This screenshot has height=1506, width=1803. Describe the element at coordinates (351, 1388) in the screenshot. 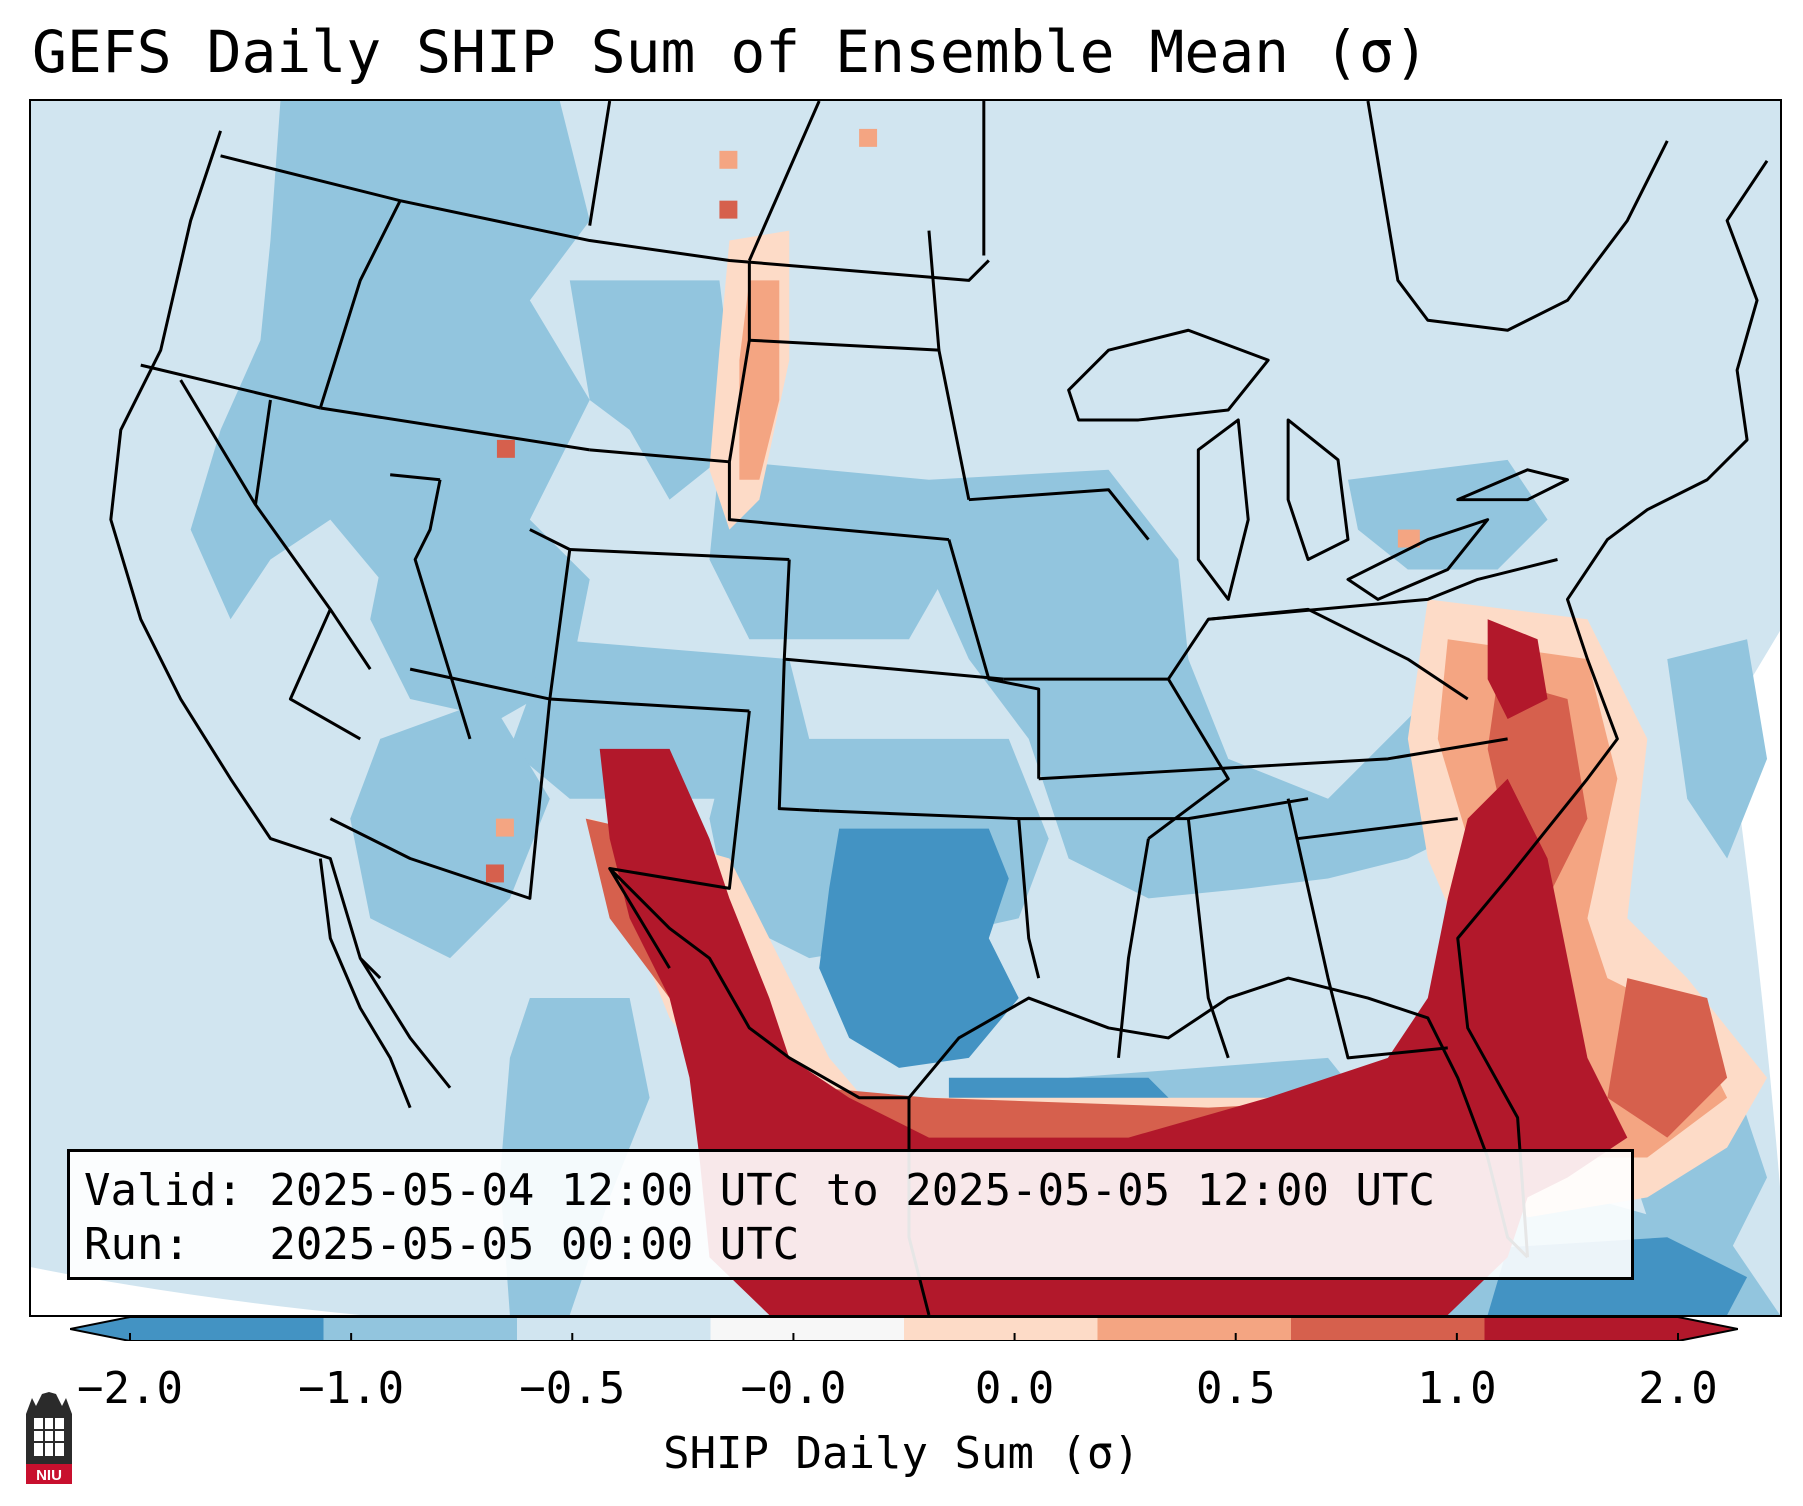

I see `colorbar-tick-label: −1.0` at that location.